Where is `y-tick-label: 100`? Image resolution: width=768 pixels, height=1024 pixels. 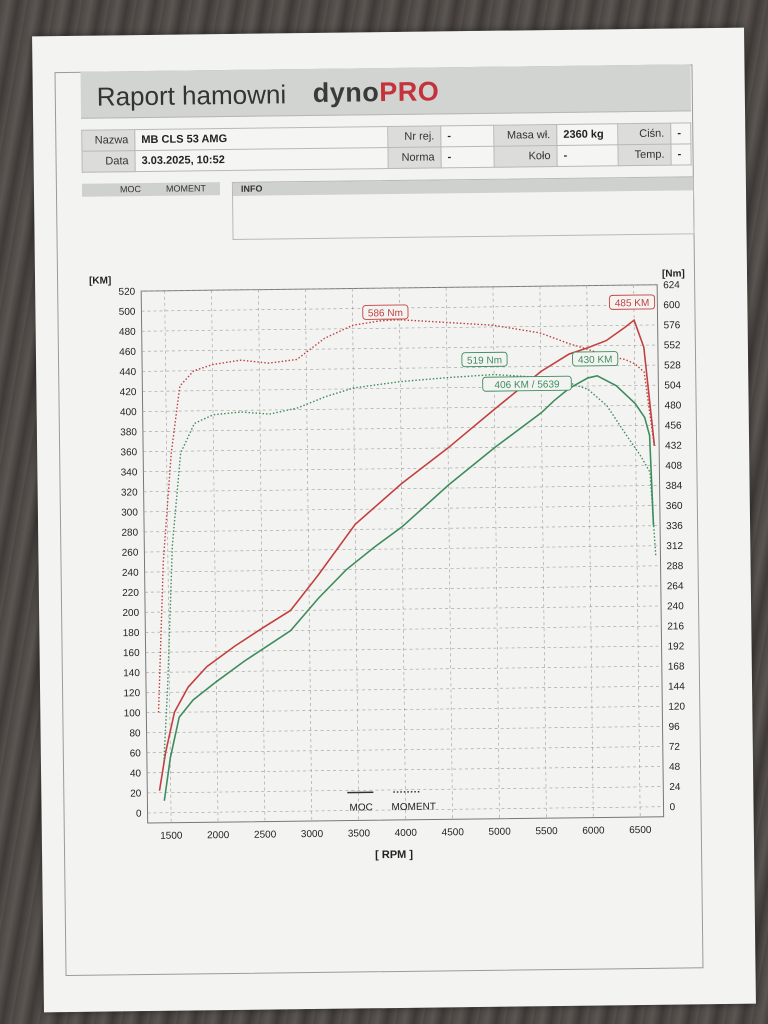 y-tick-label: 100 is located at coordinates (132, 713).